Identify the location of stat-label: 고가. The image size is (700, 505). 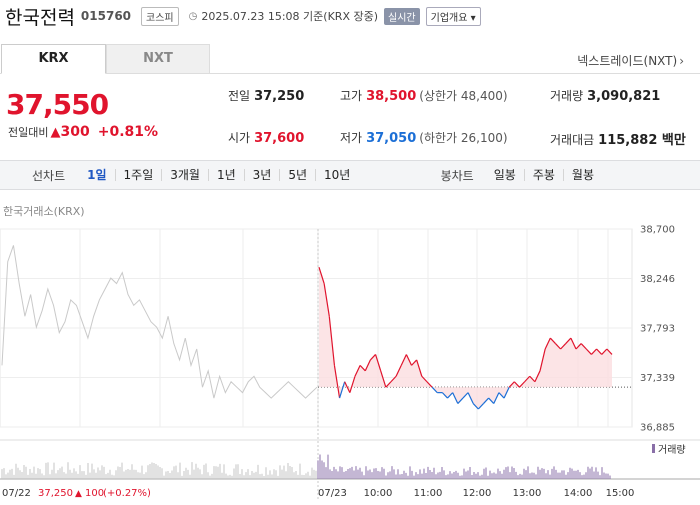
(351, 96).